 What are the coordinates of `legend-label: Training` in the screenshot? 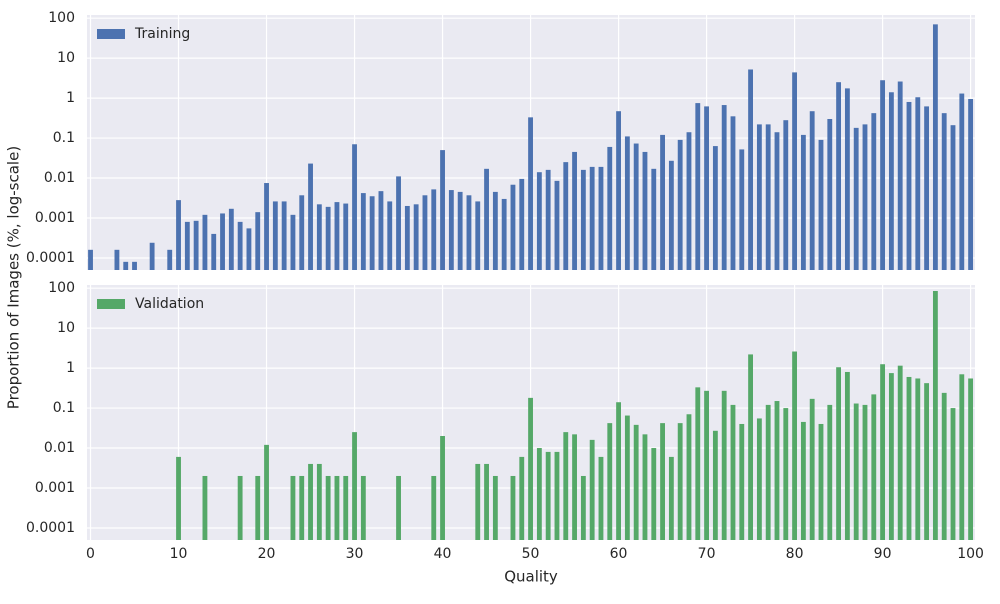 It's located at (162, 34).